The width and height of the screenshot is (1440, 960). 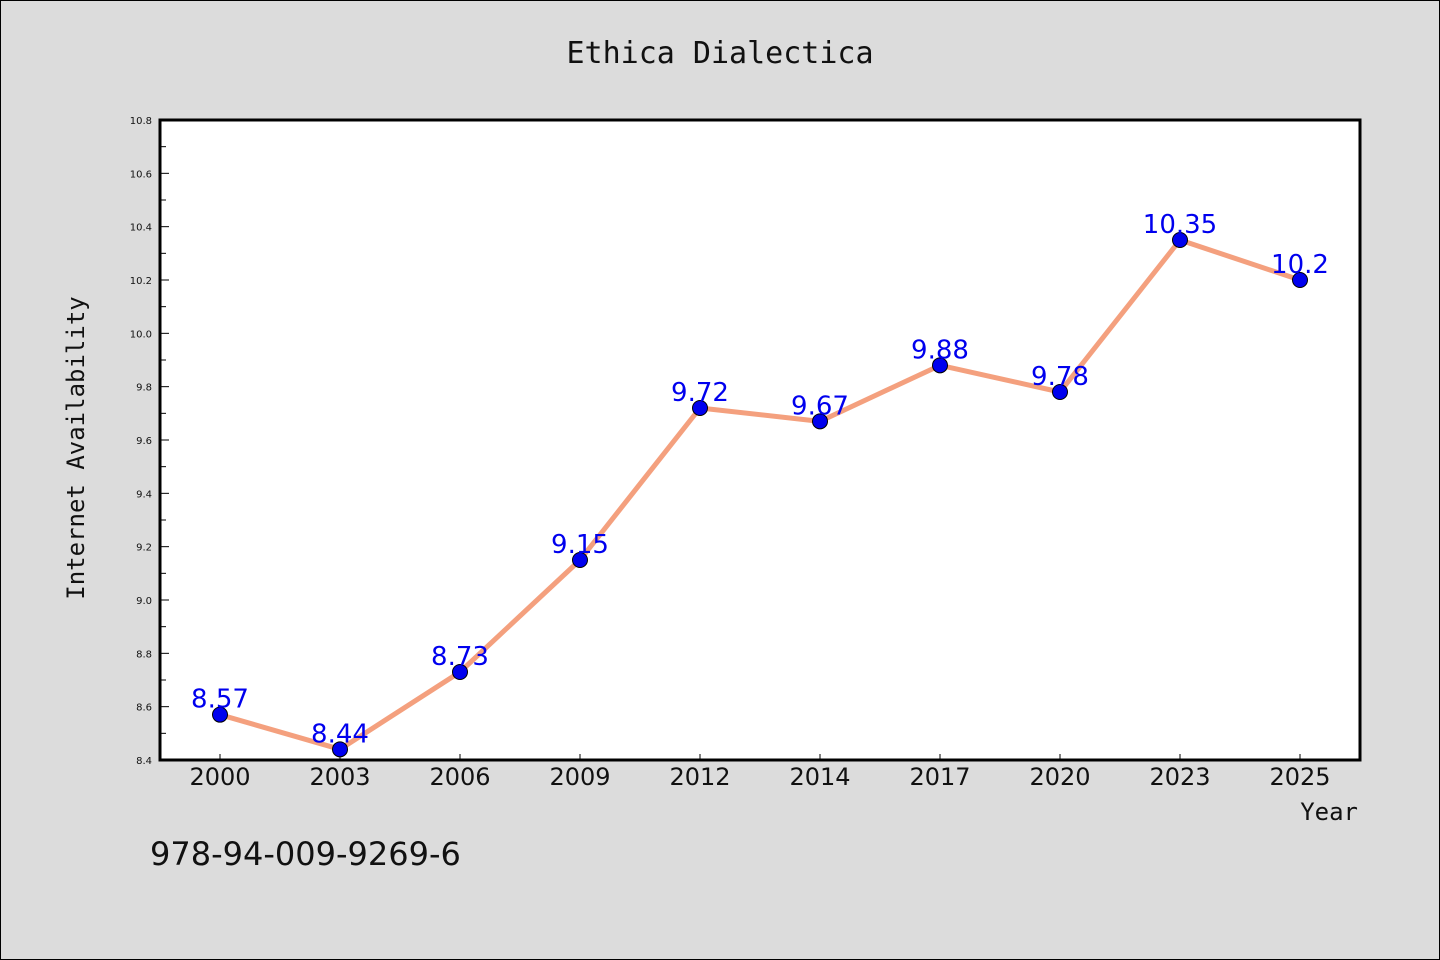 I want to click on data-label: 10.2, so click(x=1300, y=265).